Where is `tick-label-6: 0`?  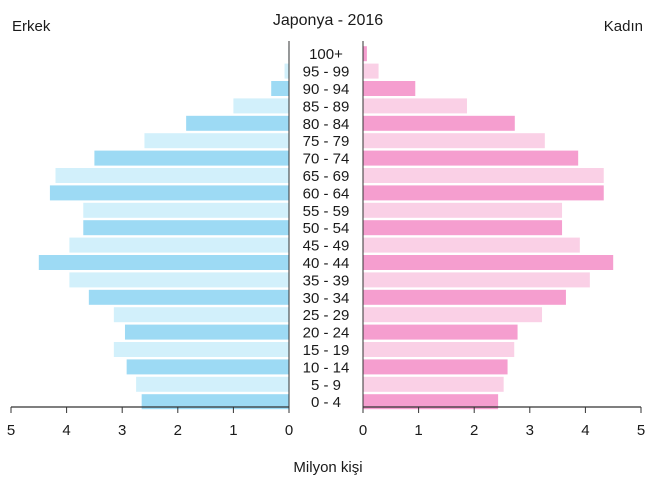 tick-label-6: 0 is located at coordinates (363, 430).